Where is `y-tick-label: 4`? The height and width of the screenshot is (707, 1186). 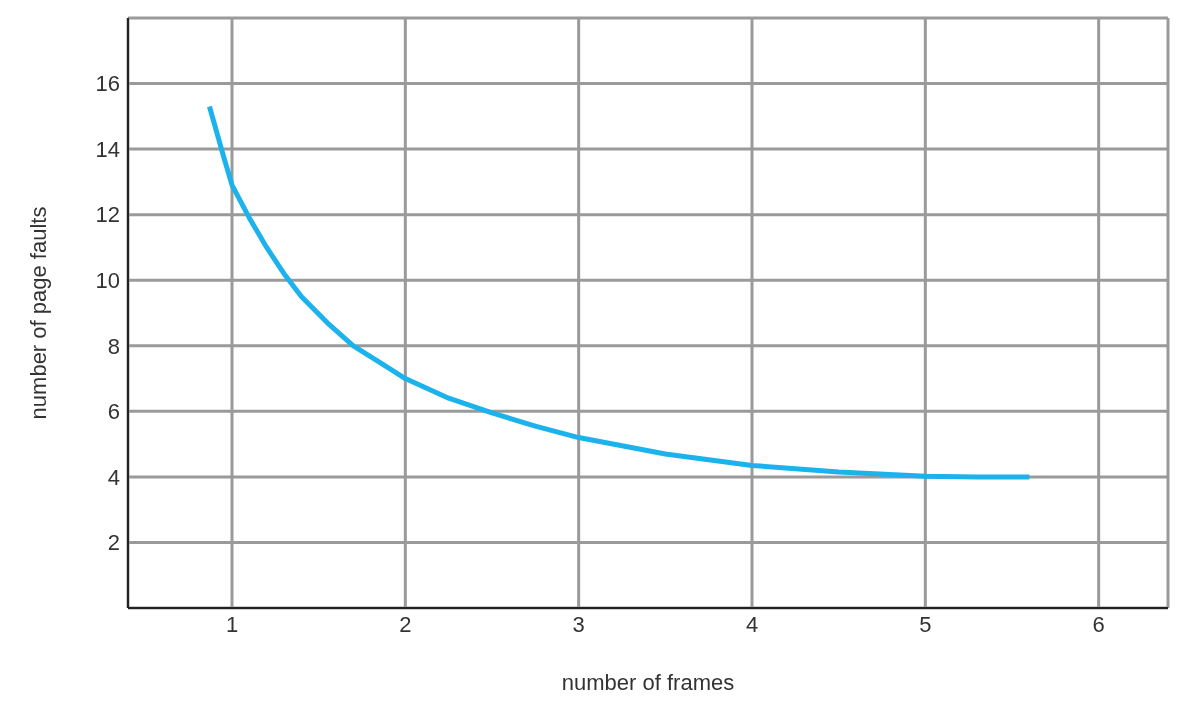 y-tick-label: 4 is located at coordinates (113, 477).